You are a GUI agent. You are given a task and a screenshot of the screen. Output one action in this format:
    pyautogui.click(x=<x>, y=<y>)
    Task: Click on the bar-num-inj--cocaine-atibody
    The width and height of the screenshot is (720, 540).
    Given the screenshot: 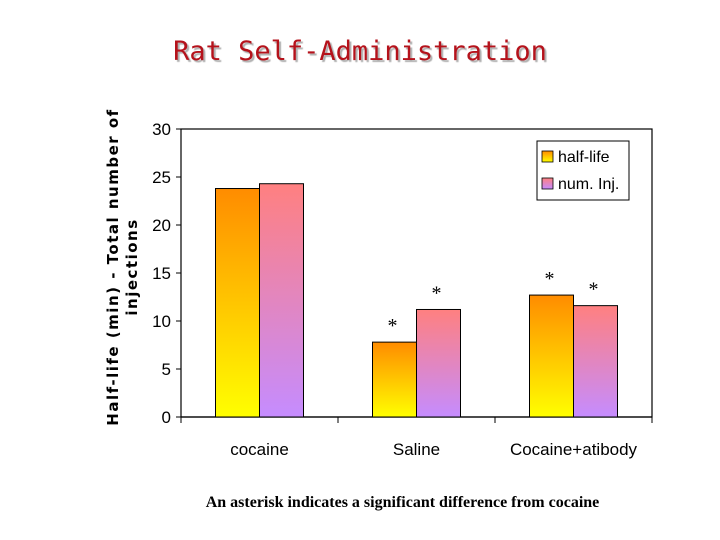 What is the action you would take?
    pyautogui.click(x=595, y=361)
    